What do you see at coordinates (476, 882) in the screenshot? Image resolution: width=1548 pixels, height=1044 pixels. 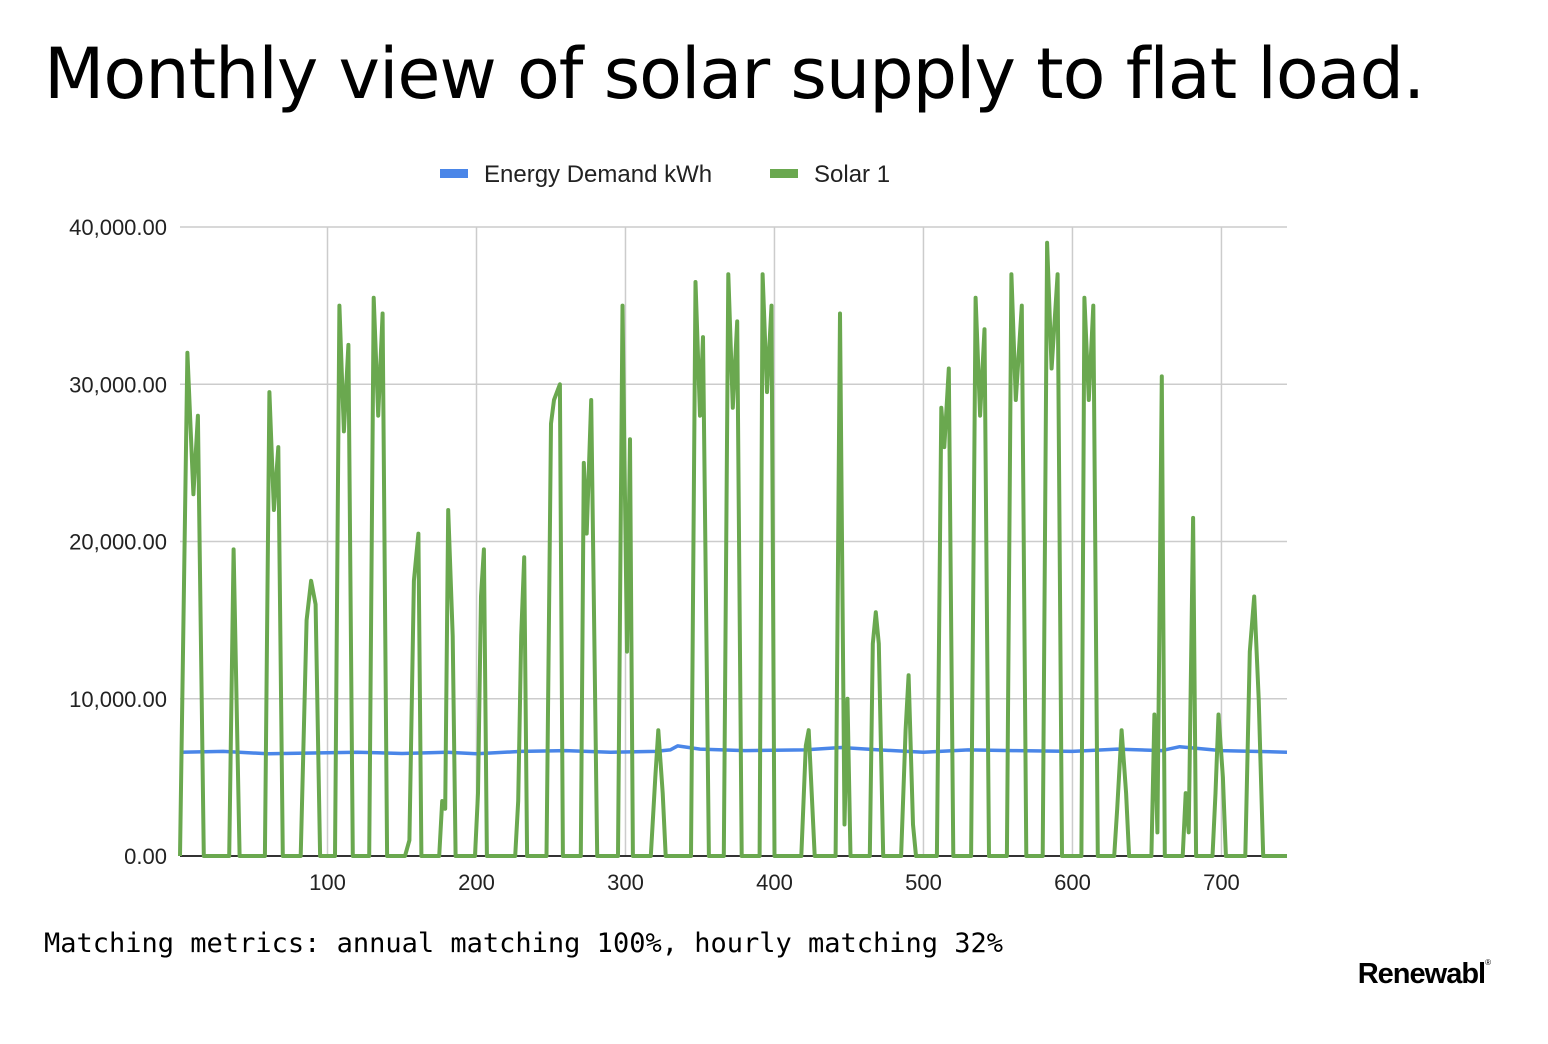 I see `x-tick-label: 200` at bounding box center [476, 882].